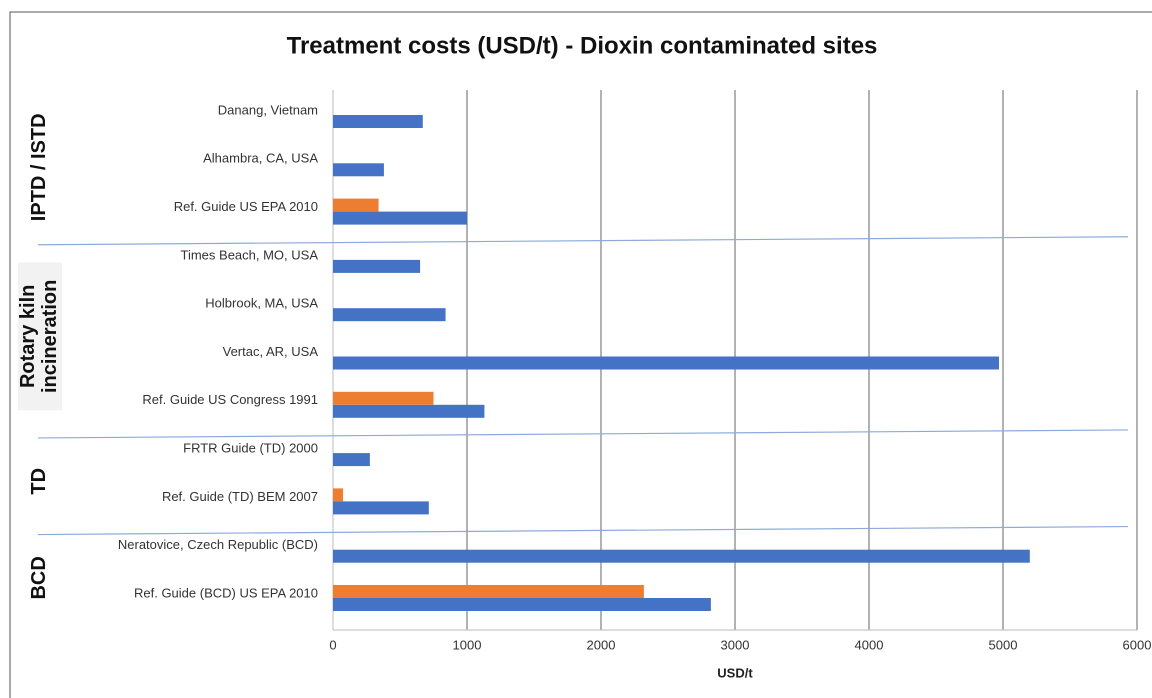 The image size is (1152, 698). Describe the element at coordinates (1137, 644) in the screenshot. I see `x-tick-label: 6000` at that location.